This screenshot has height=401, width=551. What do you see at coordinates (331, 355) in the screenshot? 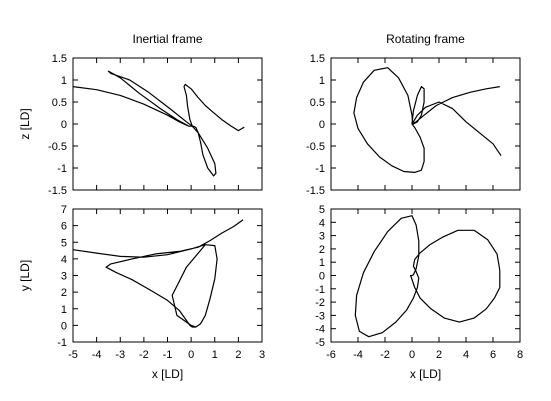
I see `x-tick-label: -6` at bounding box center [331, 355].